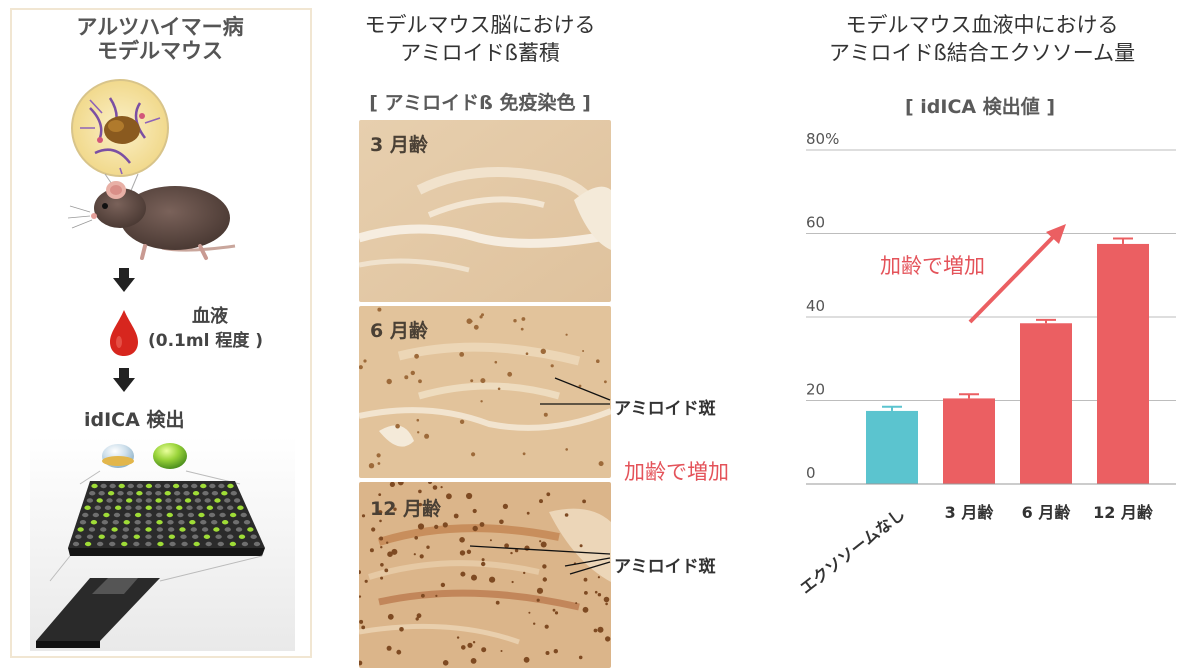 The image size is (1182, 668). What do you see at coordinates (540, 476) in the screenshot?
I see `callout-lines` at bounding box center [540, 476].